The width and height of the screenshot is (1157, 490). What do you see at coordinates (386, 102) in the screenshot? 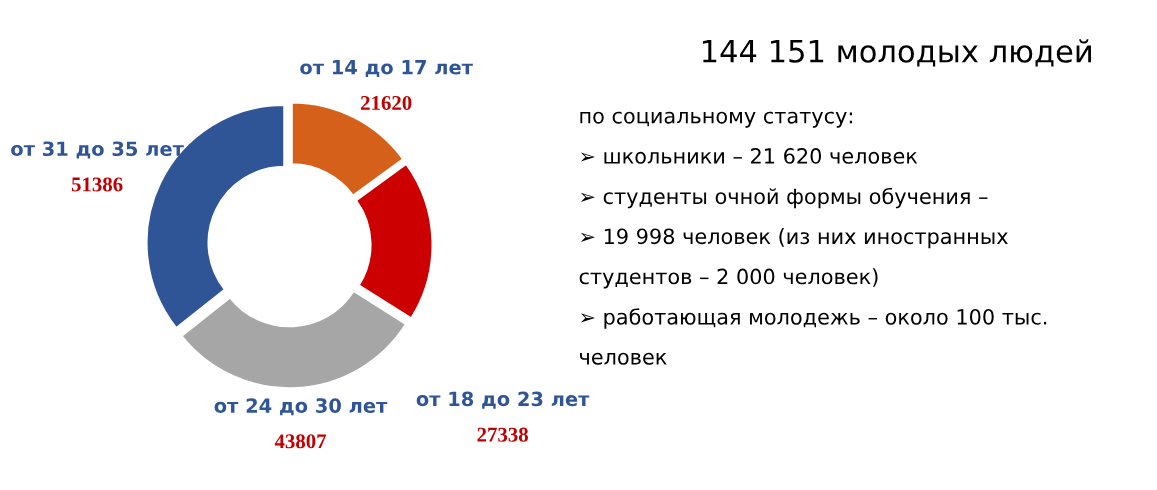
I see `data-label: 21620` at bounding box center [386, 102].